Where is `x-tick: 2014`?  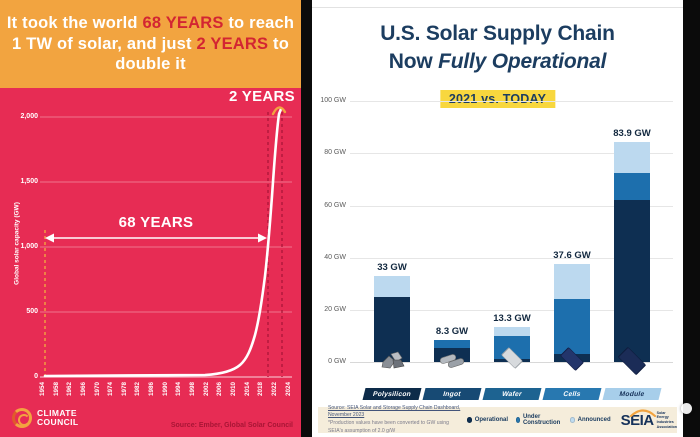 x-tick: 2014 is located at coordinates (247, 389).